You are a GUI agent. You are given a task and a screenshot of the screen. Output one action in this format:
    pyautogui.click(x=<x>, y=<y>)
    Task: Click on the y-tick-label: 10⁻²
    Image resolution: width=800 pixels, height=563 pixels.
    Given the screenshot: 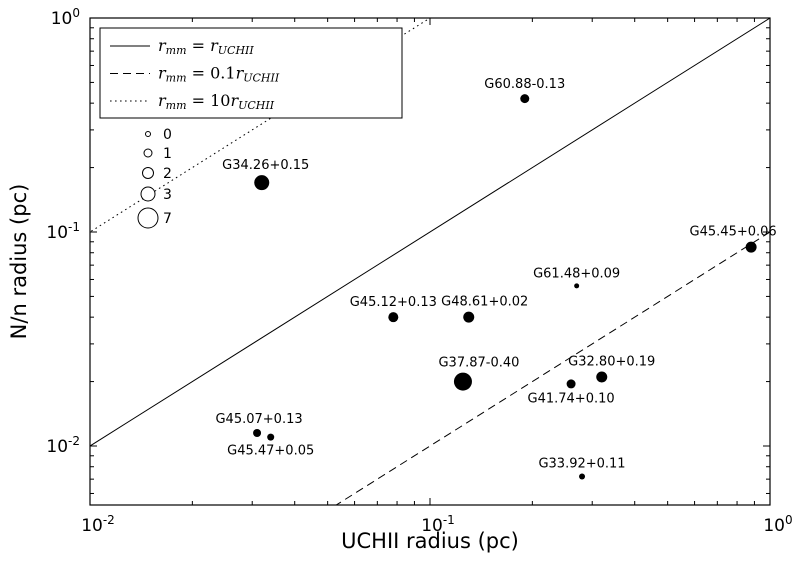 What is the action you would take?
    pyautogui.click(x=63, y=445)
    